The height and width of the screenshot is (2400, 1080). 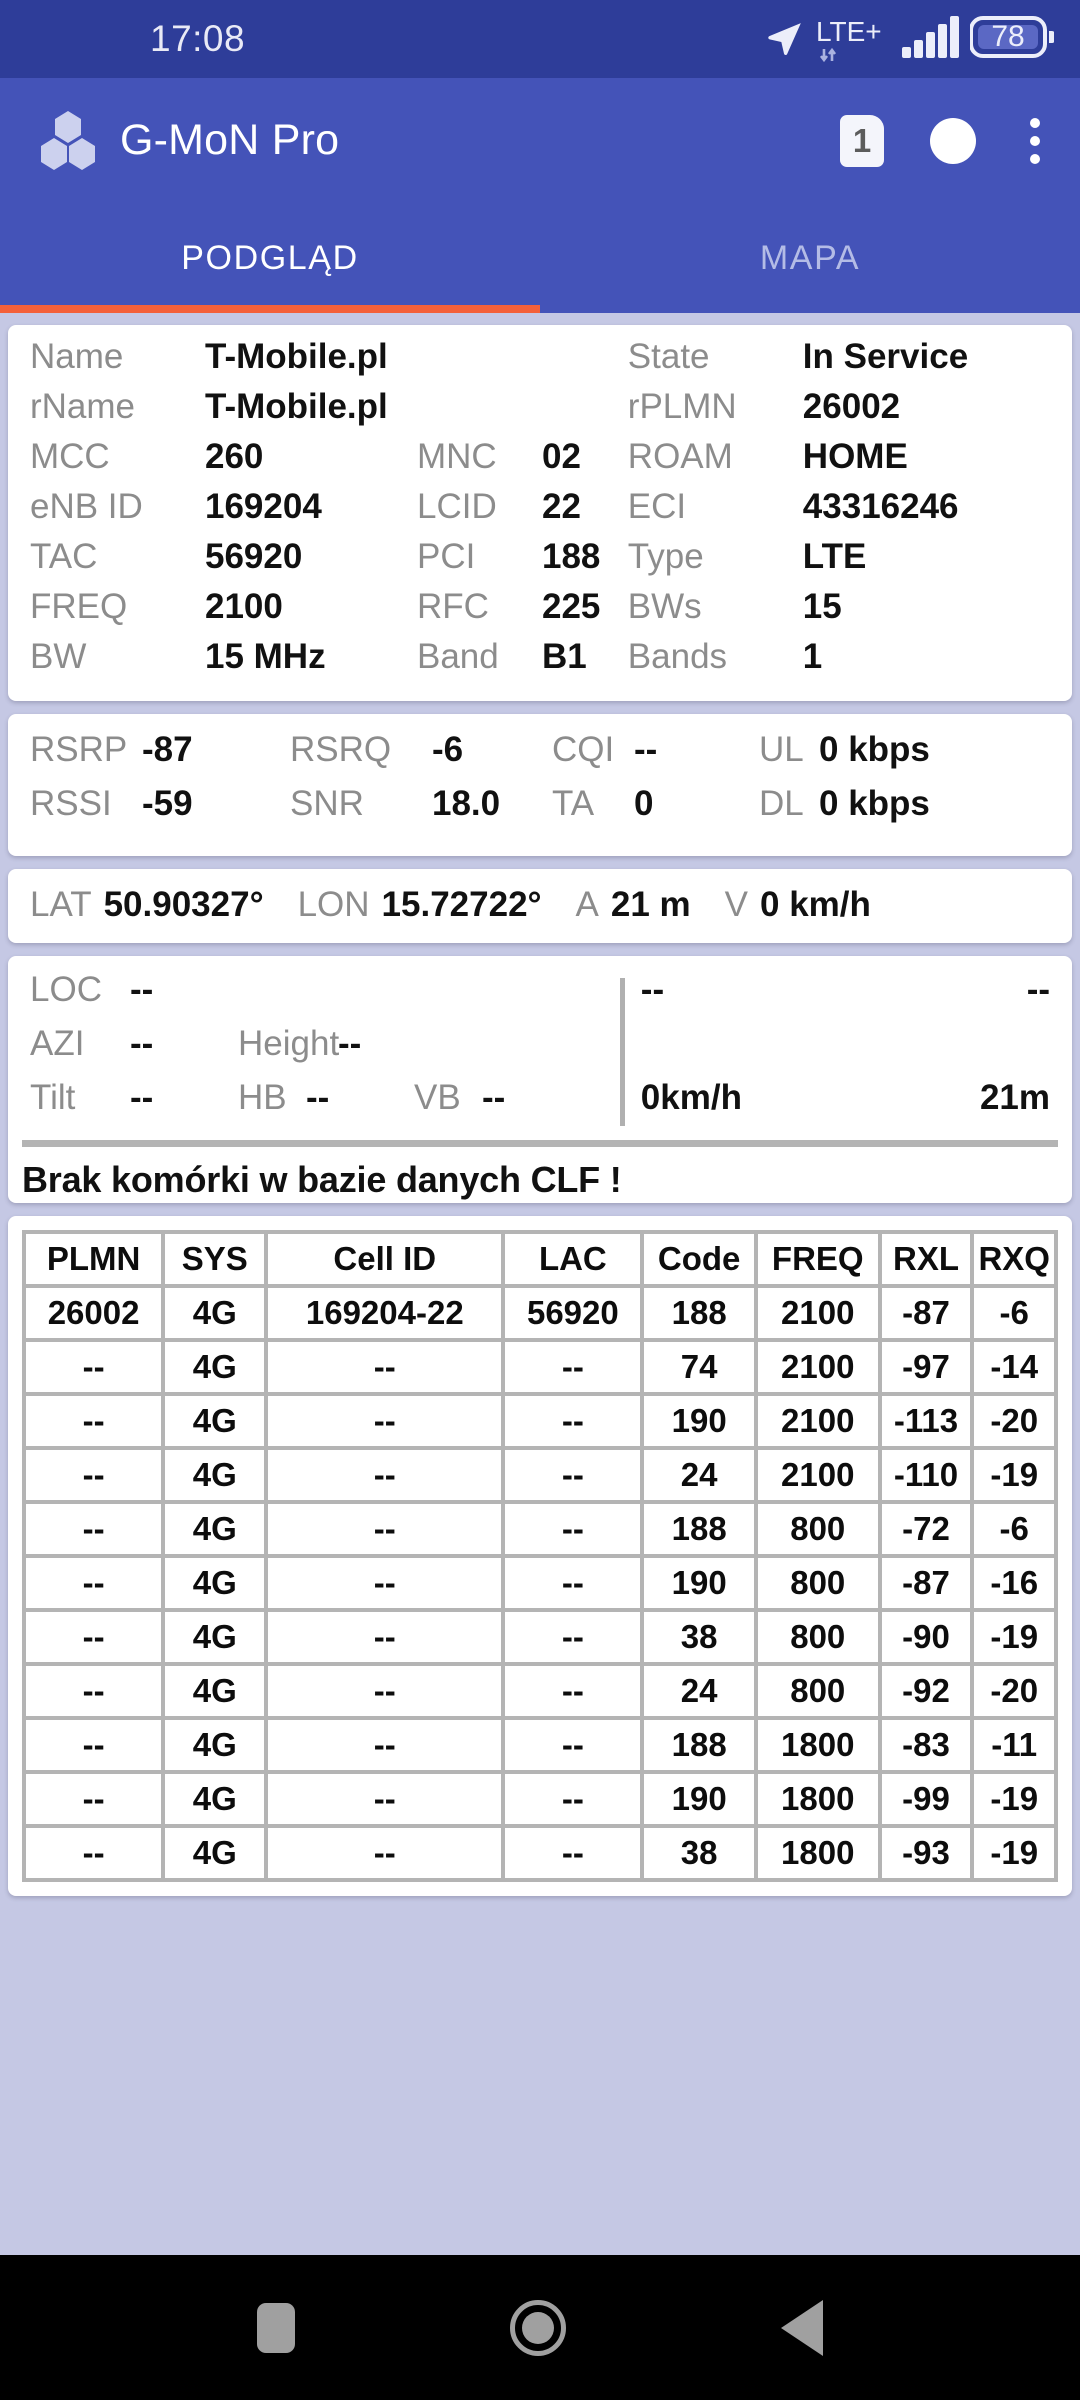 I want to click on vertical-divider, so click(x=622, y=1052).